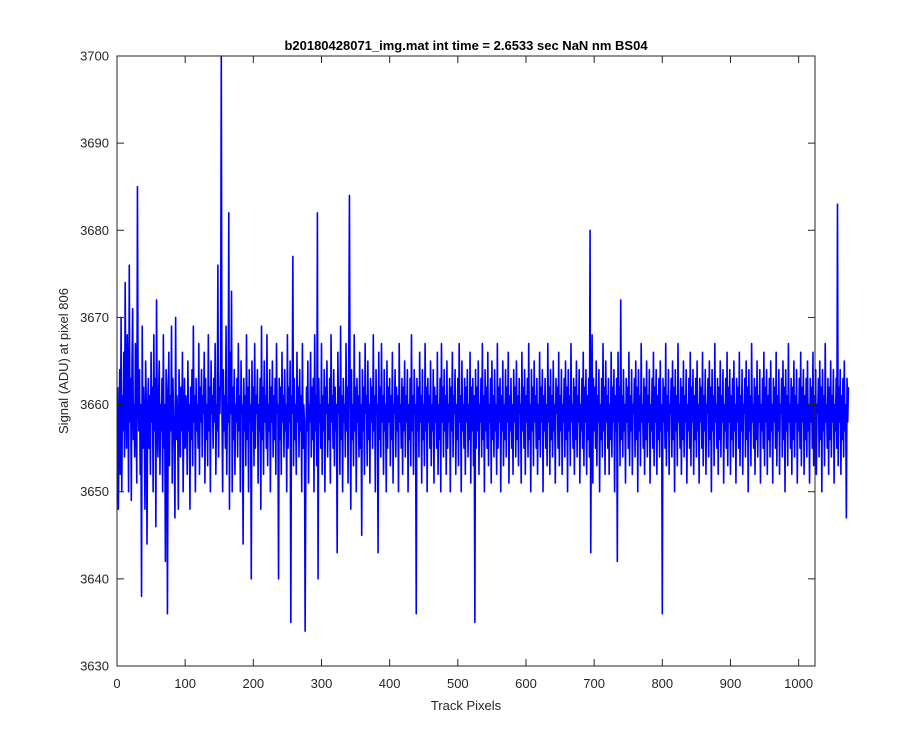  Describe the element at coordinates (63, 361) in the screenshot. I see `y-axis-label: Signal (ADU) at pixel 806` at that location.